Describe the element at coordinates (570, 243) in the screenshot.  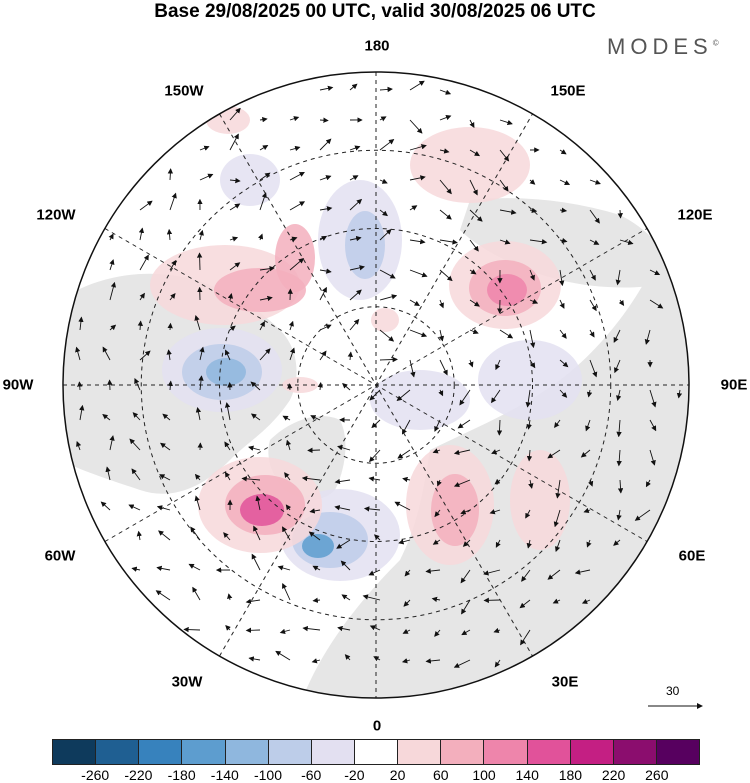
I see `land-east-siberia` at that location.